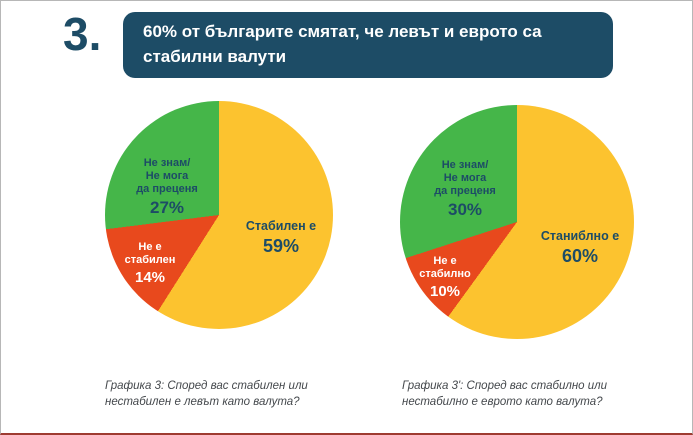  I want to click on slice-text: Станиблно е, so click(580, 236).